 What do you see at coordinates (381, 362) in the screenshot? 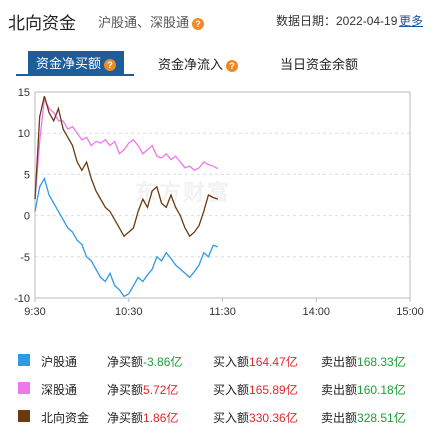
I see `legend-sell-value: 168.33亿` at bounding box center [381, 362].